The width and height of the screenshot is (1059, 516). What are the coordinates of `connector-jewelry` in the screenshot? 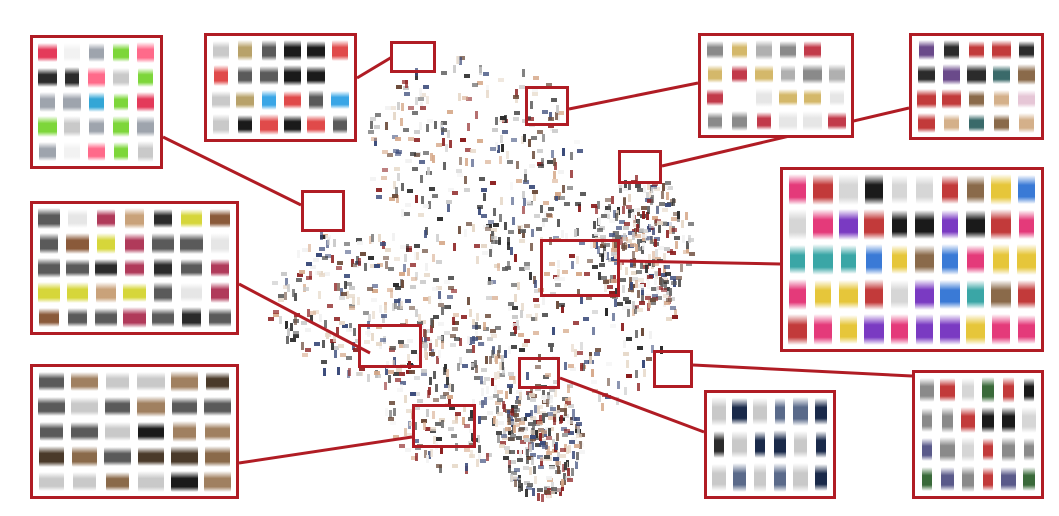 It's located at (633, 96).